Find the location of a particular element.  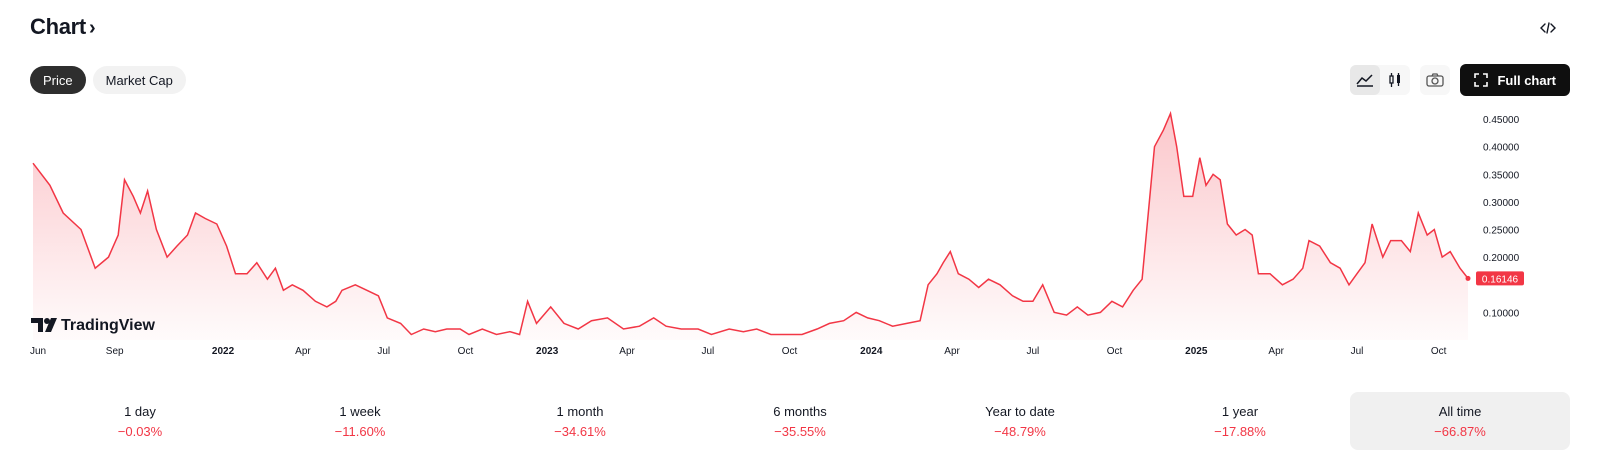

period-label: All time is located at coordinates (1460, 411).